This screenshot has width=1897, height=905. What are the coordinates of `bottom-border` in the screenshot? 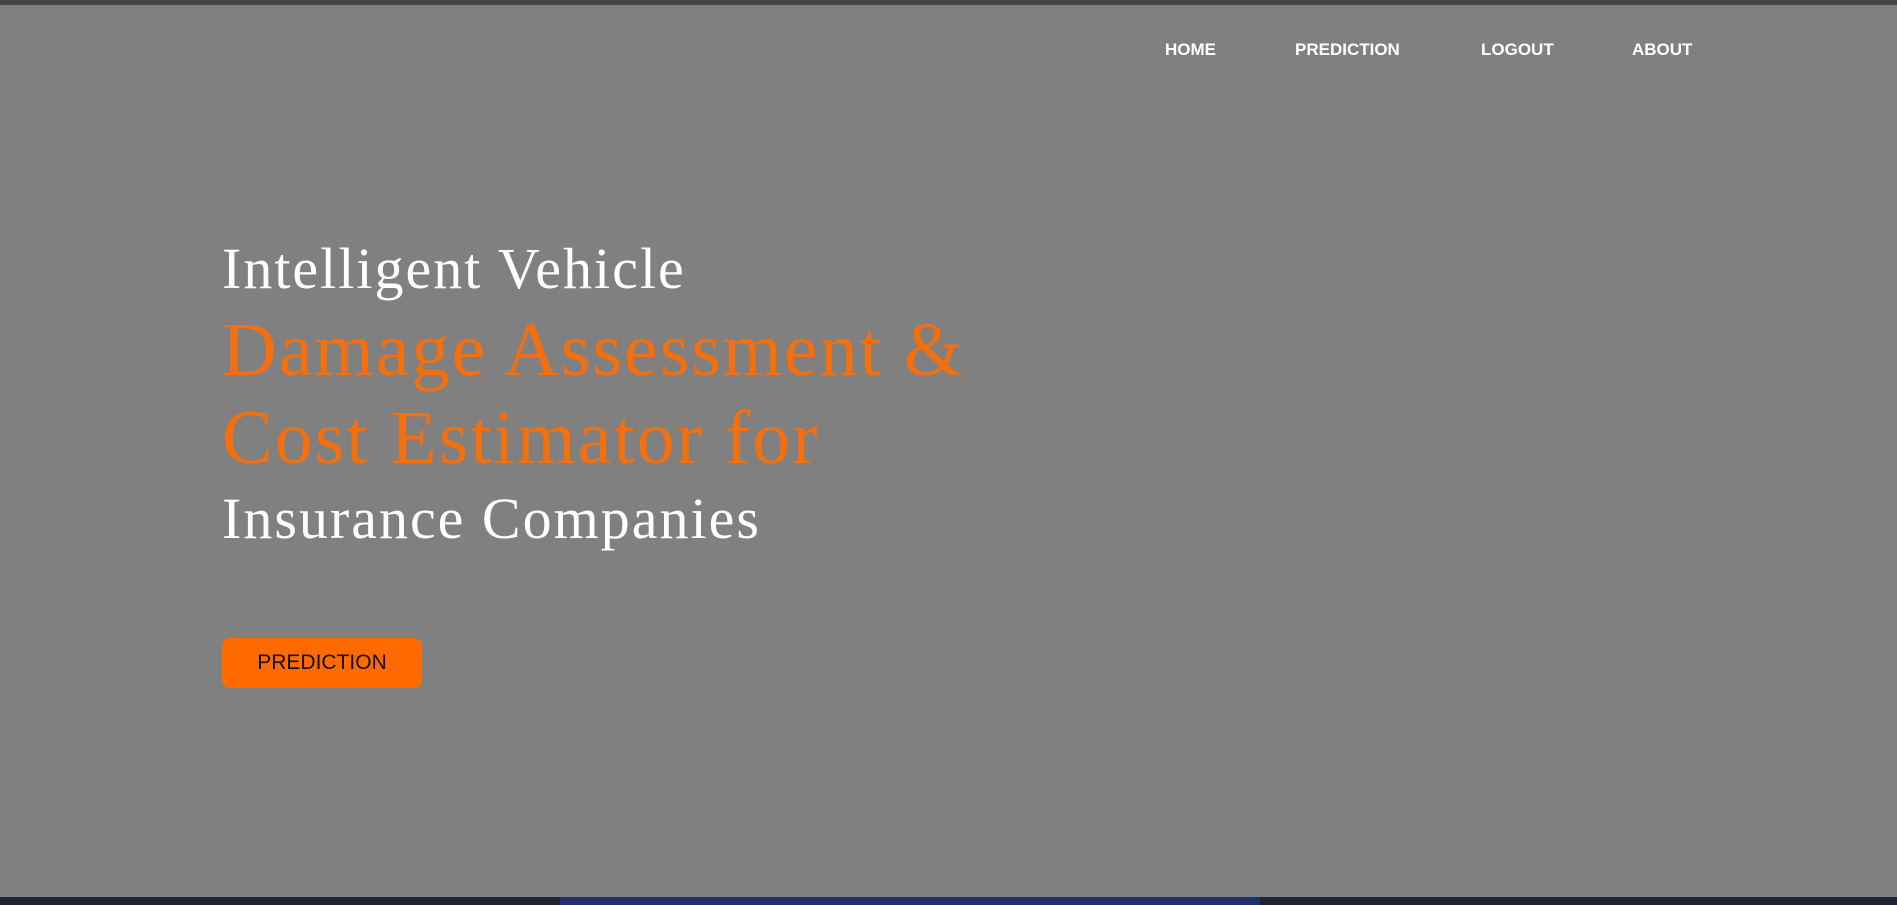 It's located at (948, 901).